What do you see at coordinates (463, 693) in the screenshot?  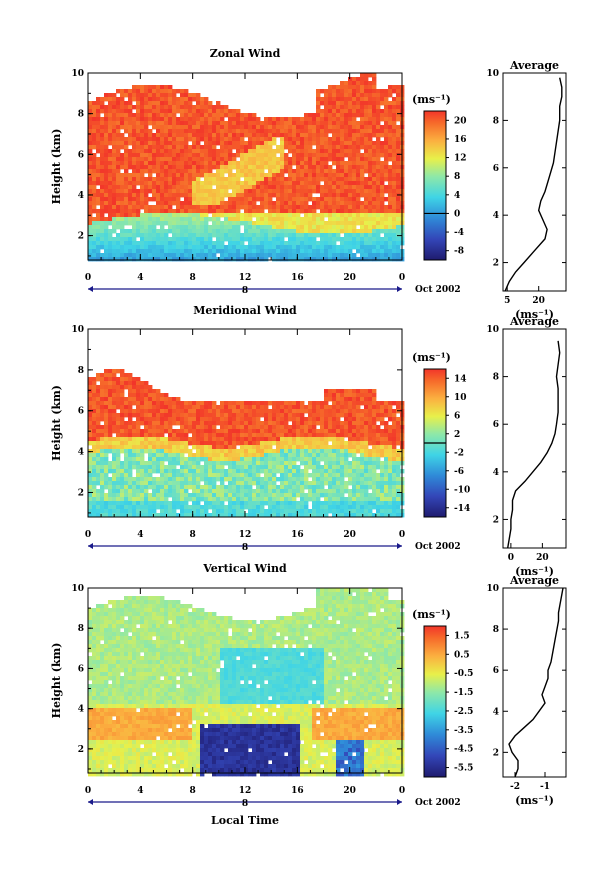 I see `colorbar-tick-label: -1.5` at bounding box center [463, 693].